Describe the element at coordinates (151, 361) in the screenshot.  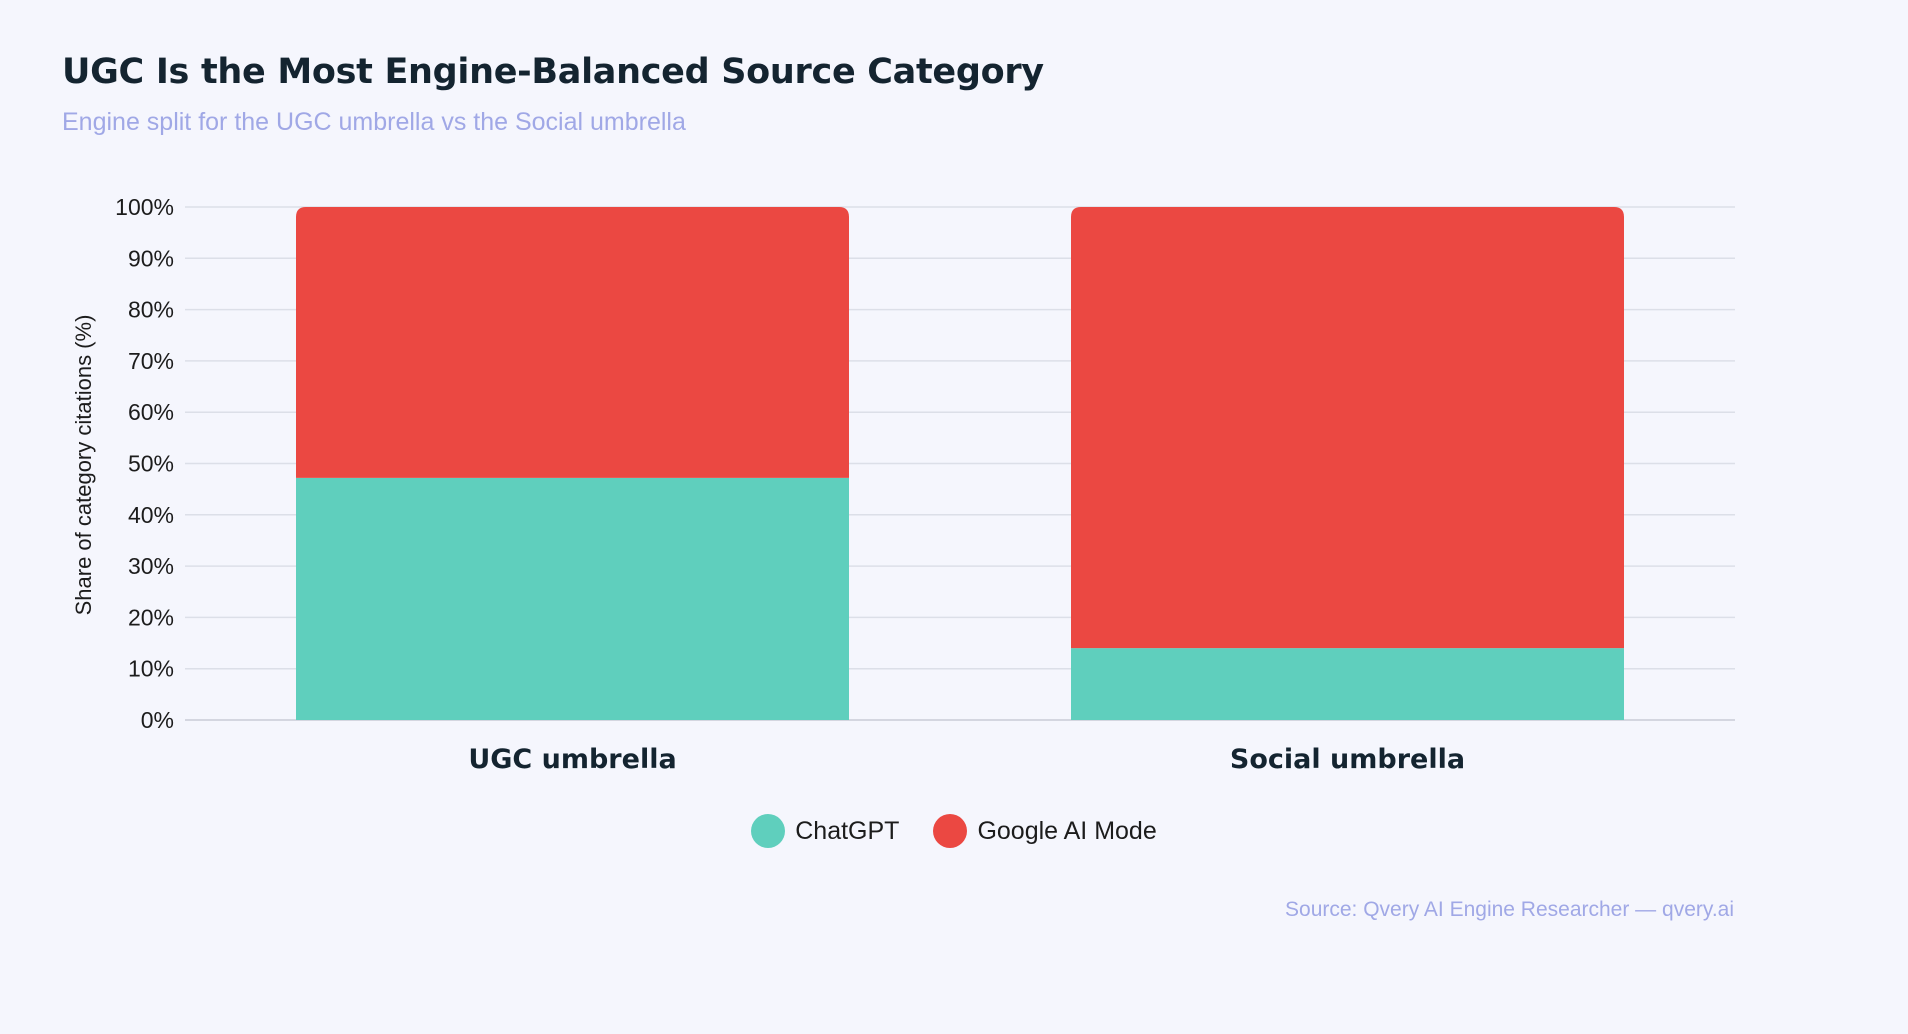
I see `y-tick-label: 70%` at that location.